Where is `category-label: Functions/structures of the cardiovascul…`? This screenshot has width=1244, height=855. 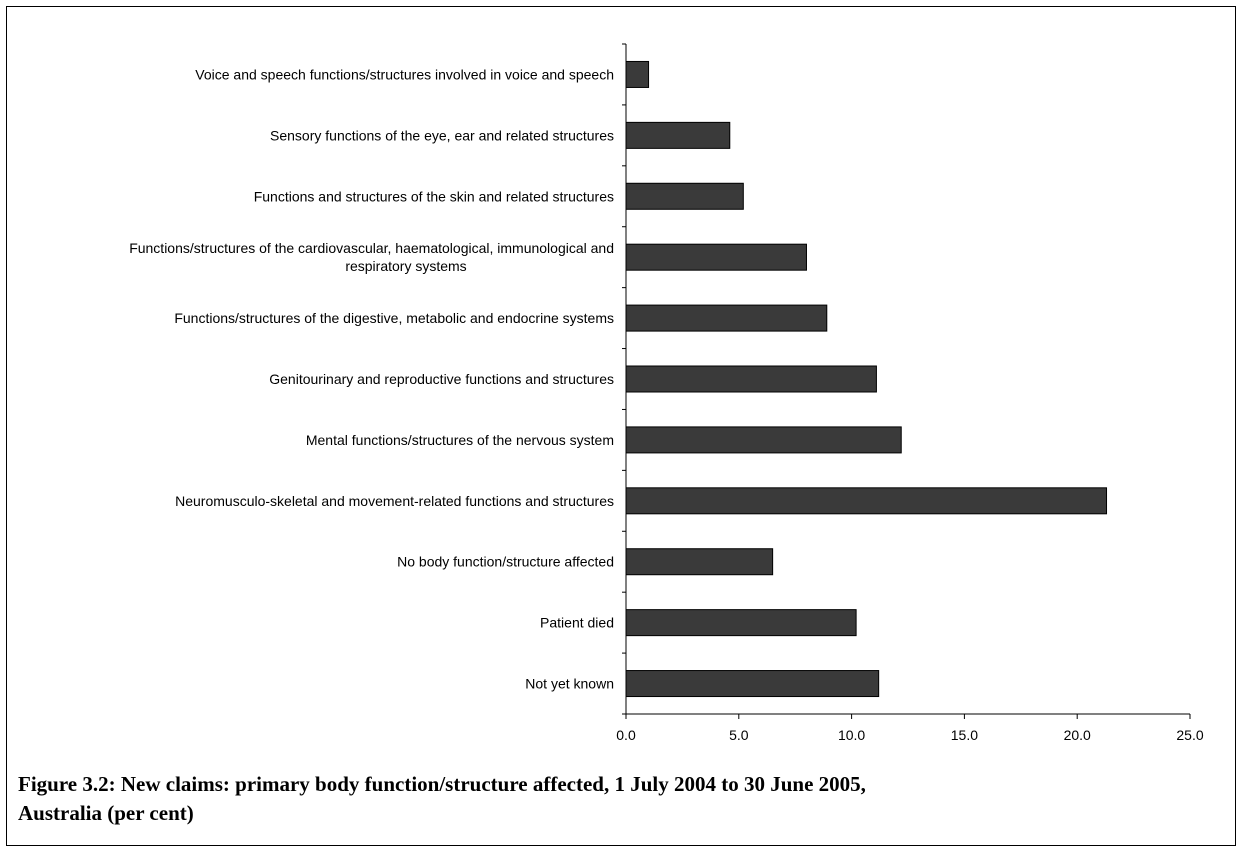
category-label: Functions/structures of the cardiovascul… is located at coordinates (371, 257).